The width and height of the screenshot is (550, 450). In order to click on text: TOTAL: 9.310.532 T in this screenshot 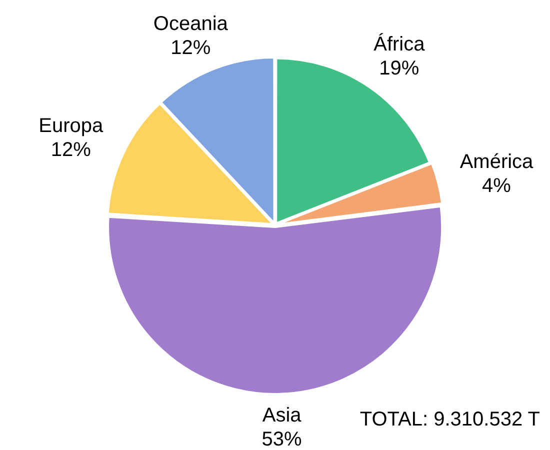, I will do `click(450, 419)`.